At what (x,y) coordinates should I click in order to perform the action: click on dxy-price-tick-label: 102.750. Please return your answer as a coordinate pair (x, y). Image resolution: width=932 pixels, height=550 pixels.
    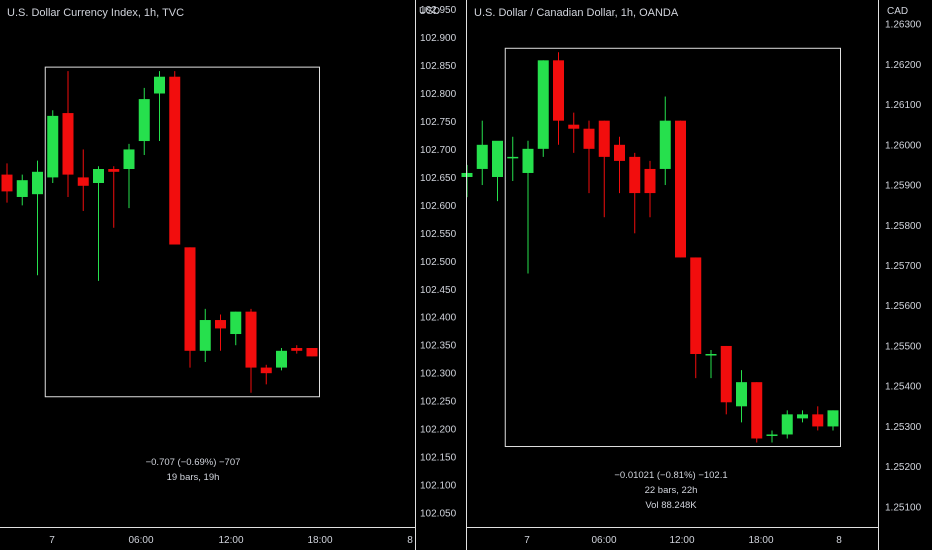
    Looking at the image, I should click on (438, 122).